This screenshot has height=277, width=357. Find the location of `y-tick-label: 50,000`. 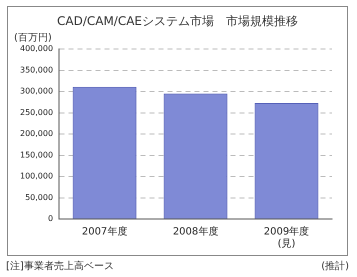

y-tick-label: 50,000 is located at coordinates (39, 197).